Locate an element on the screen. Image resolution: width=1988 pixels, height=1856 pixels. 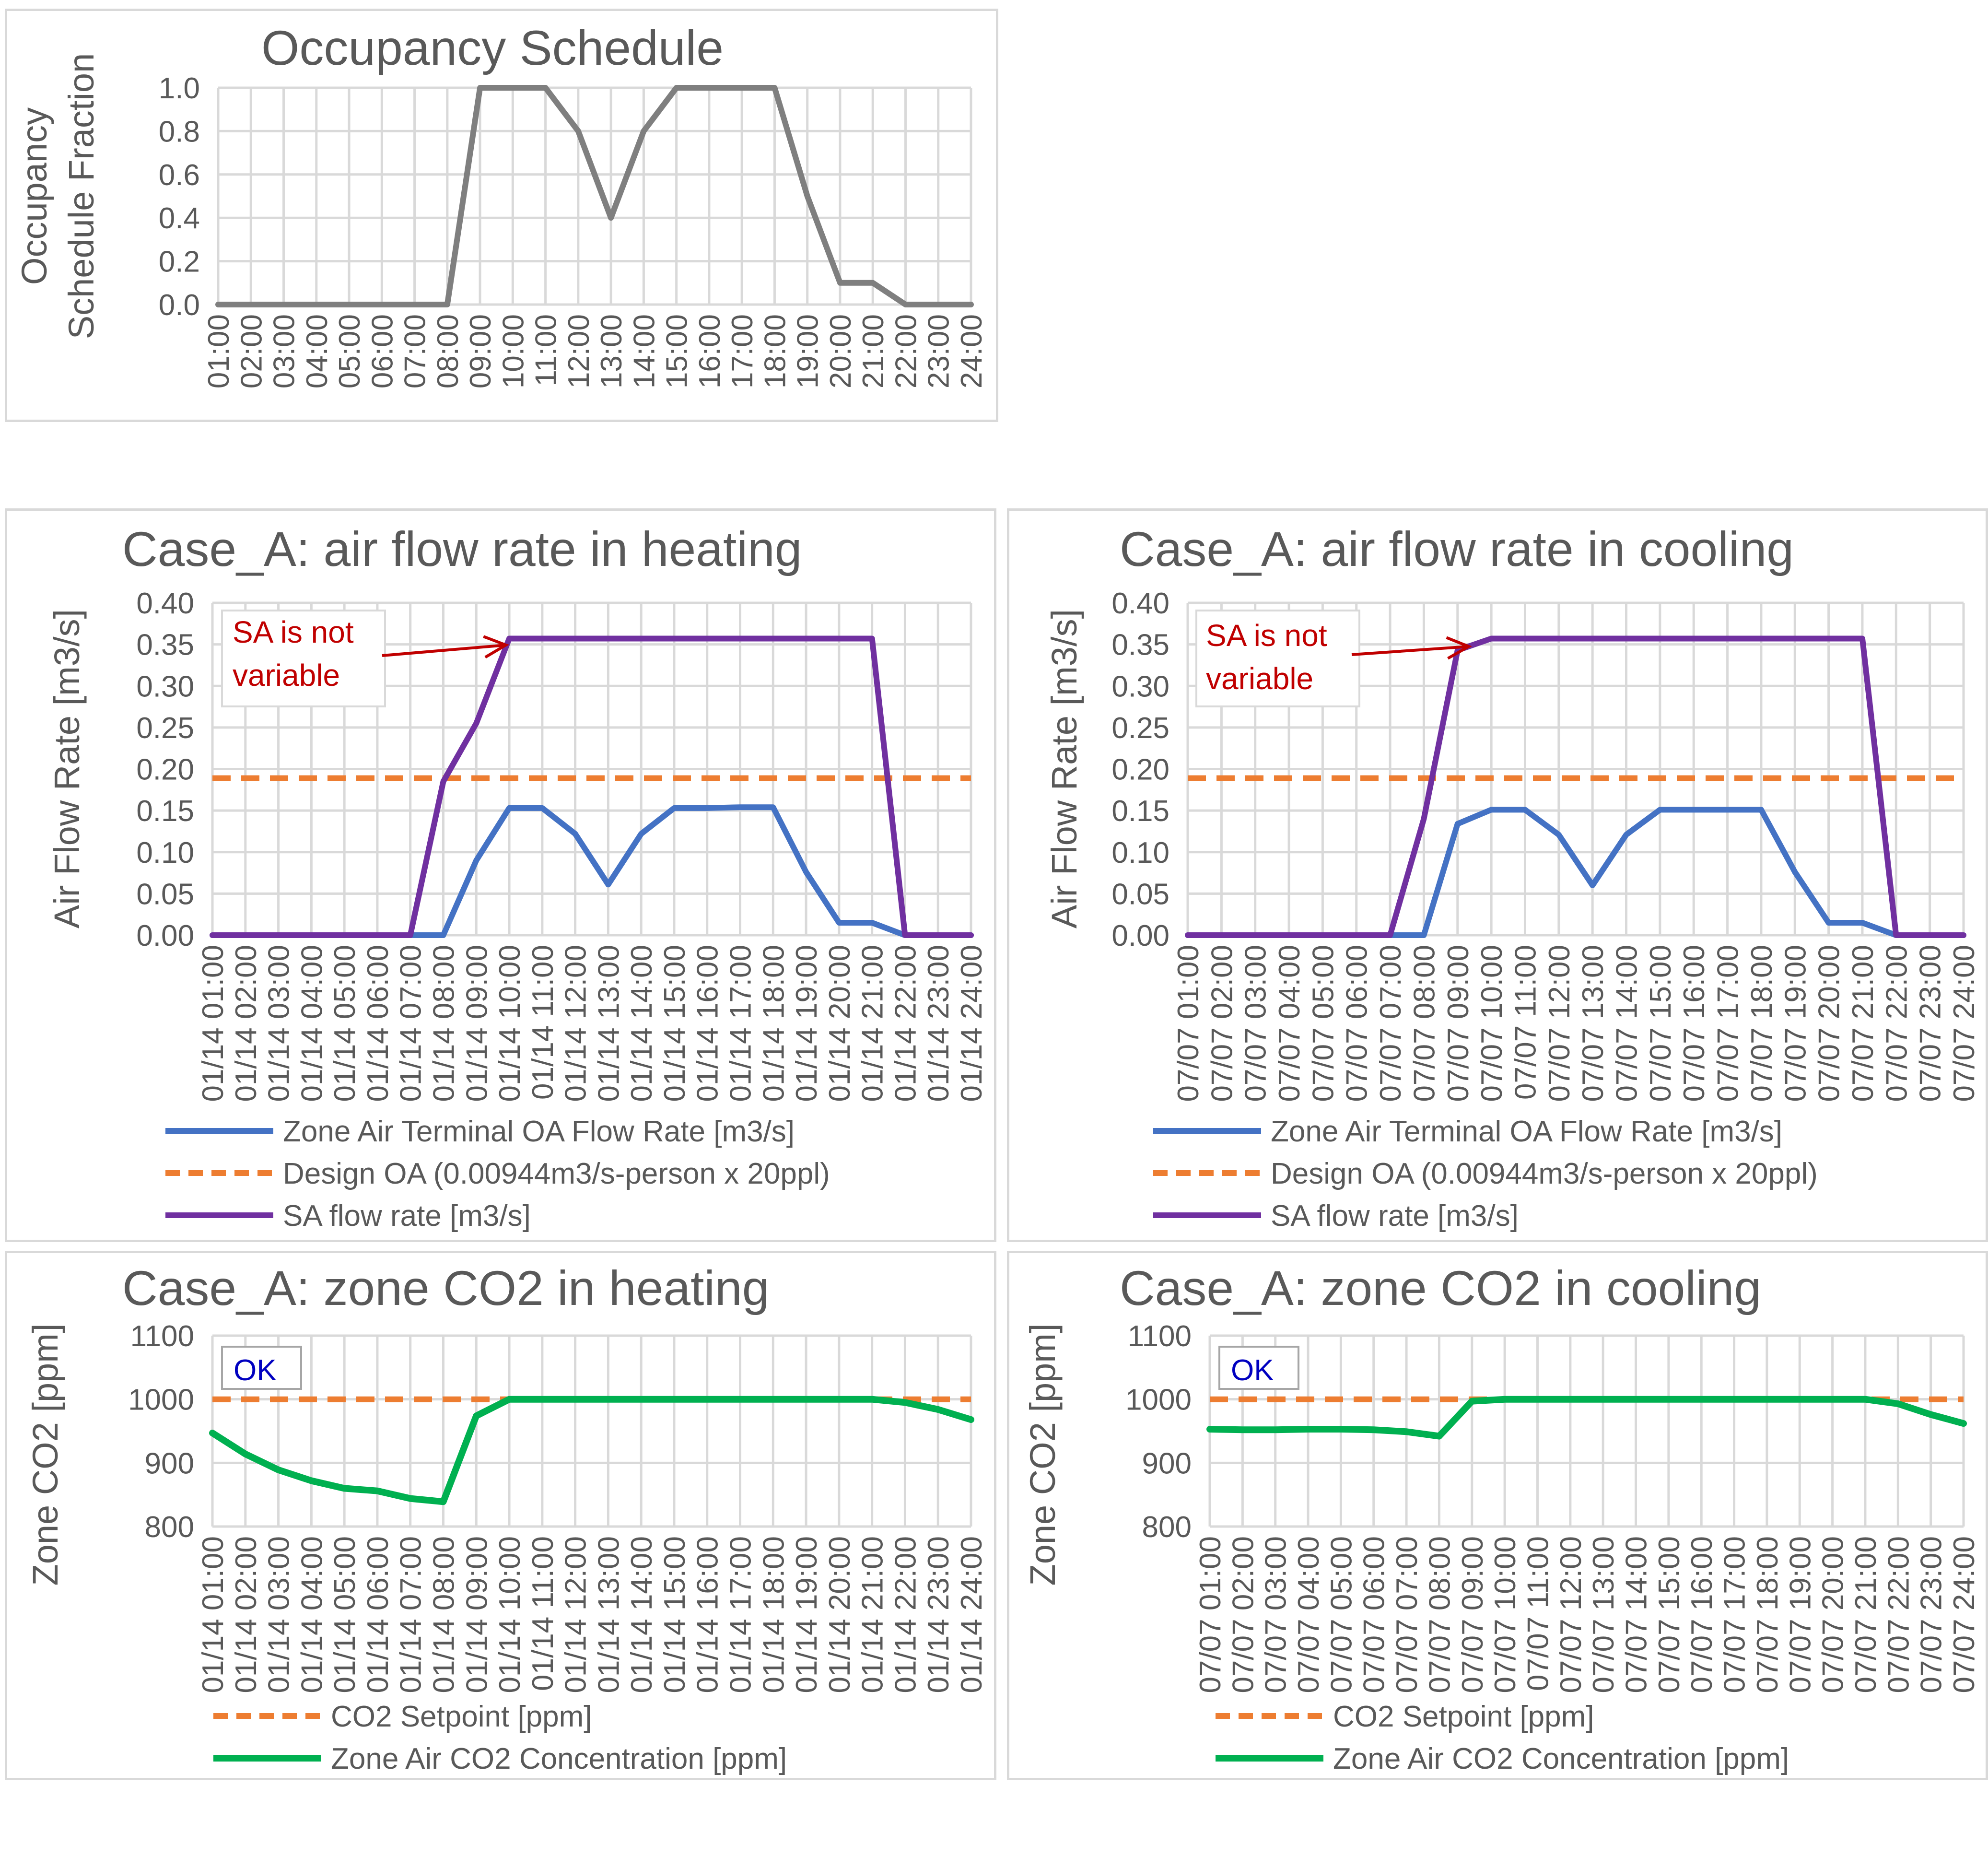
x-tick-hour: 07:00 is located at coordinates (412, 982).